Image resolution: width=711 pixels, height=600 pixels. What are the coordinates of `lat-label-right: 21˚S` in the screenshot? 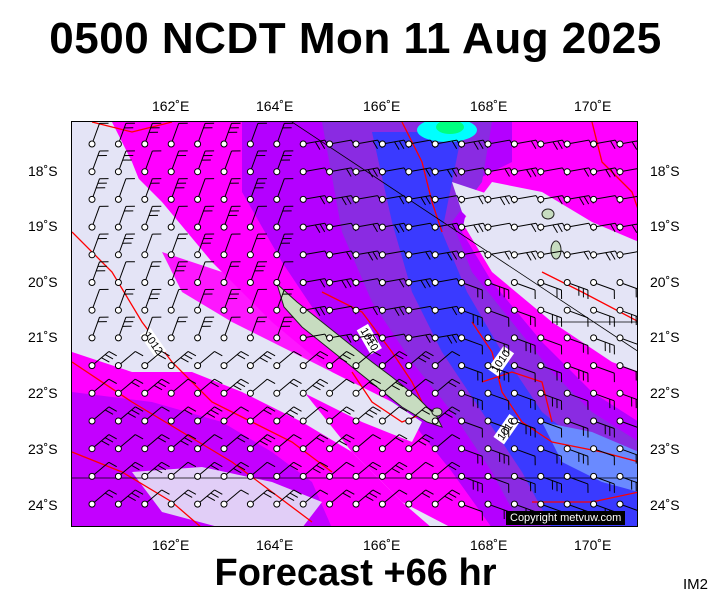 It's located at (665, 337).